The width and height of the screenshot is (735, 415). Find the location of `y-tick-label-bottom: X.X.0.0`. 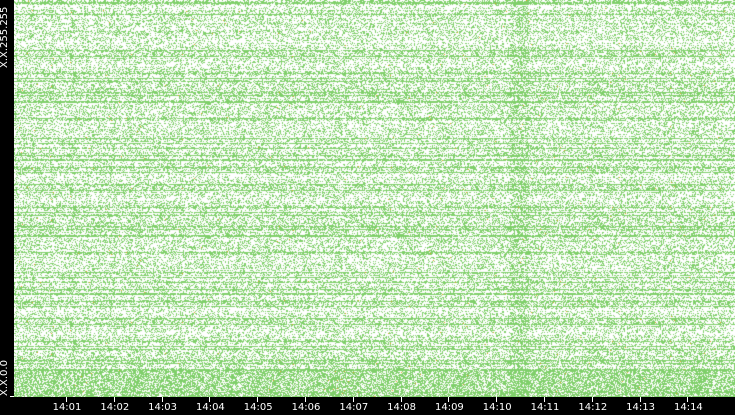

y-tick-label-bottom: X.X.0.0 is located at coordinates (5, 378).